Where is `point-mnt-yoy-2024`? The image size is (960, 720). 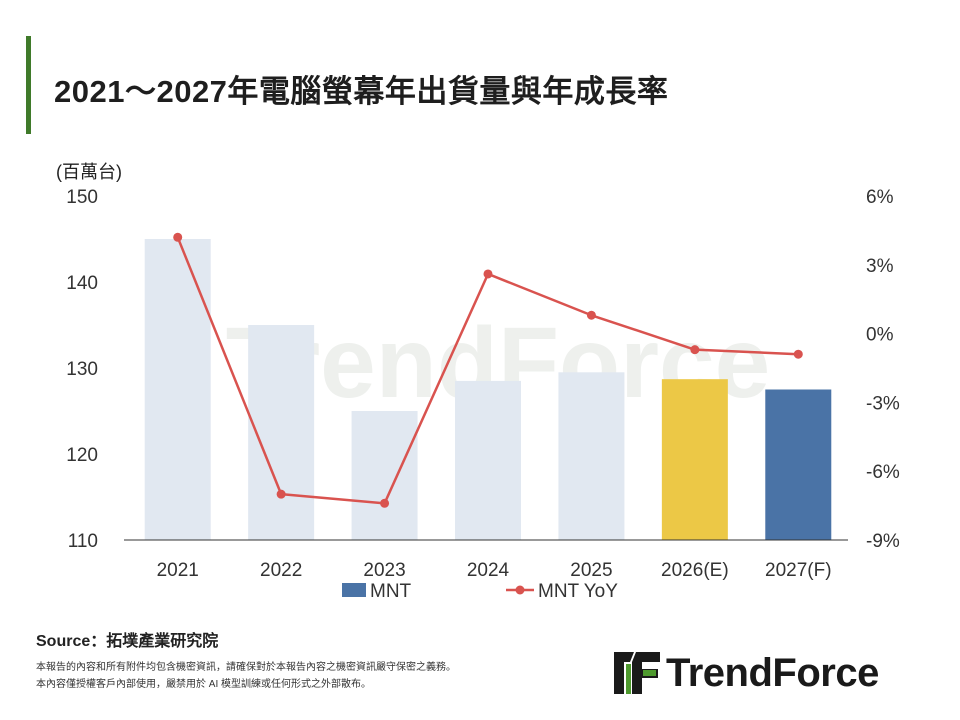 point-mnt-yoy-2024 is located at coordinates (488, 274).